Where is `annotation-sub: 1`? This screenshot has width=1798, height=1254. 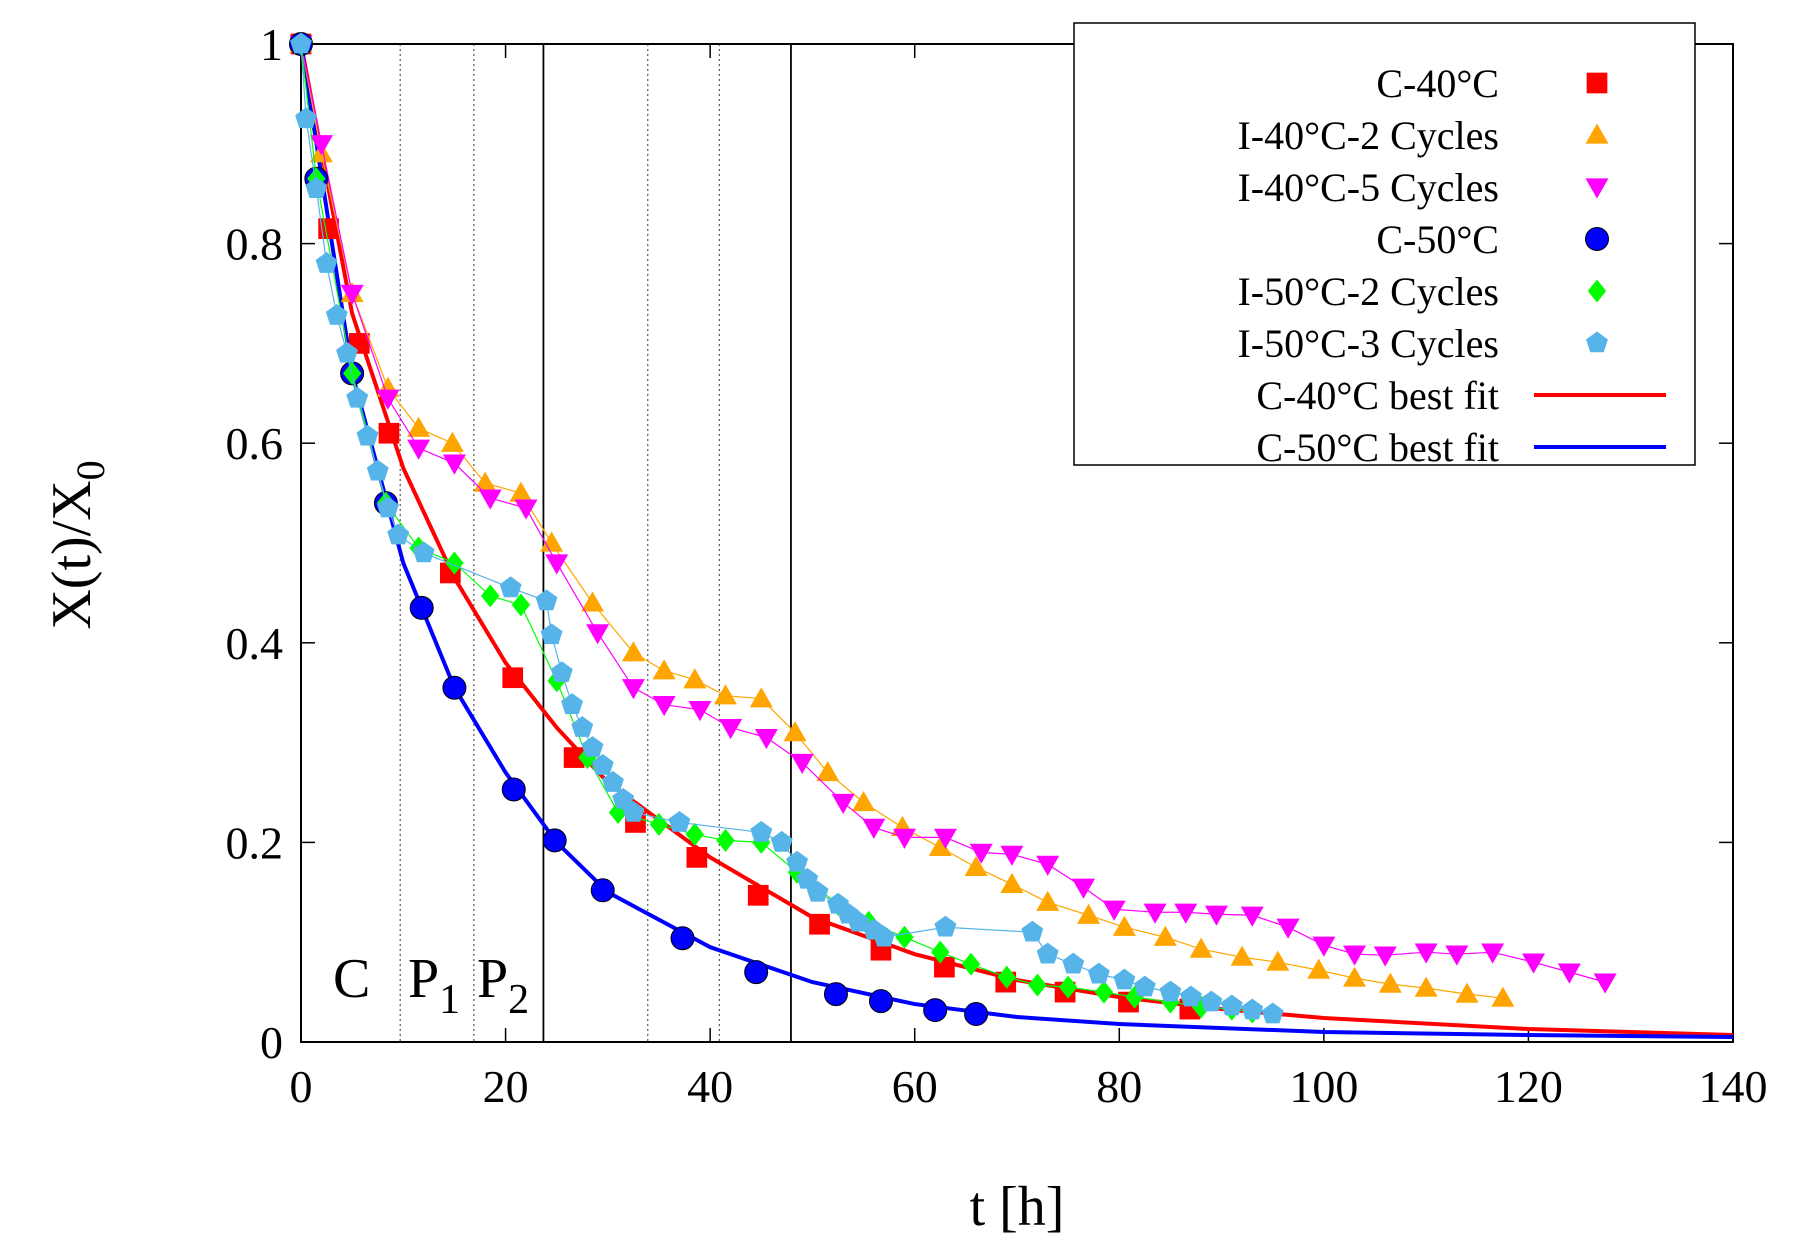
annotation-sub: 1 is located at coordinates (449, 1000).